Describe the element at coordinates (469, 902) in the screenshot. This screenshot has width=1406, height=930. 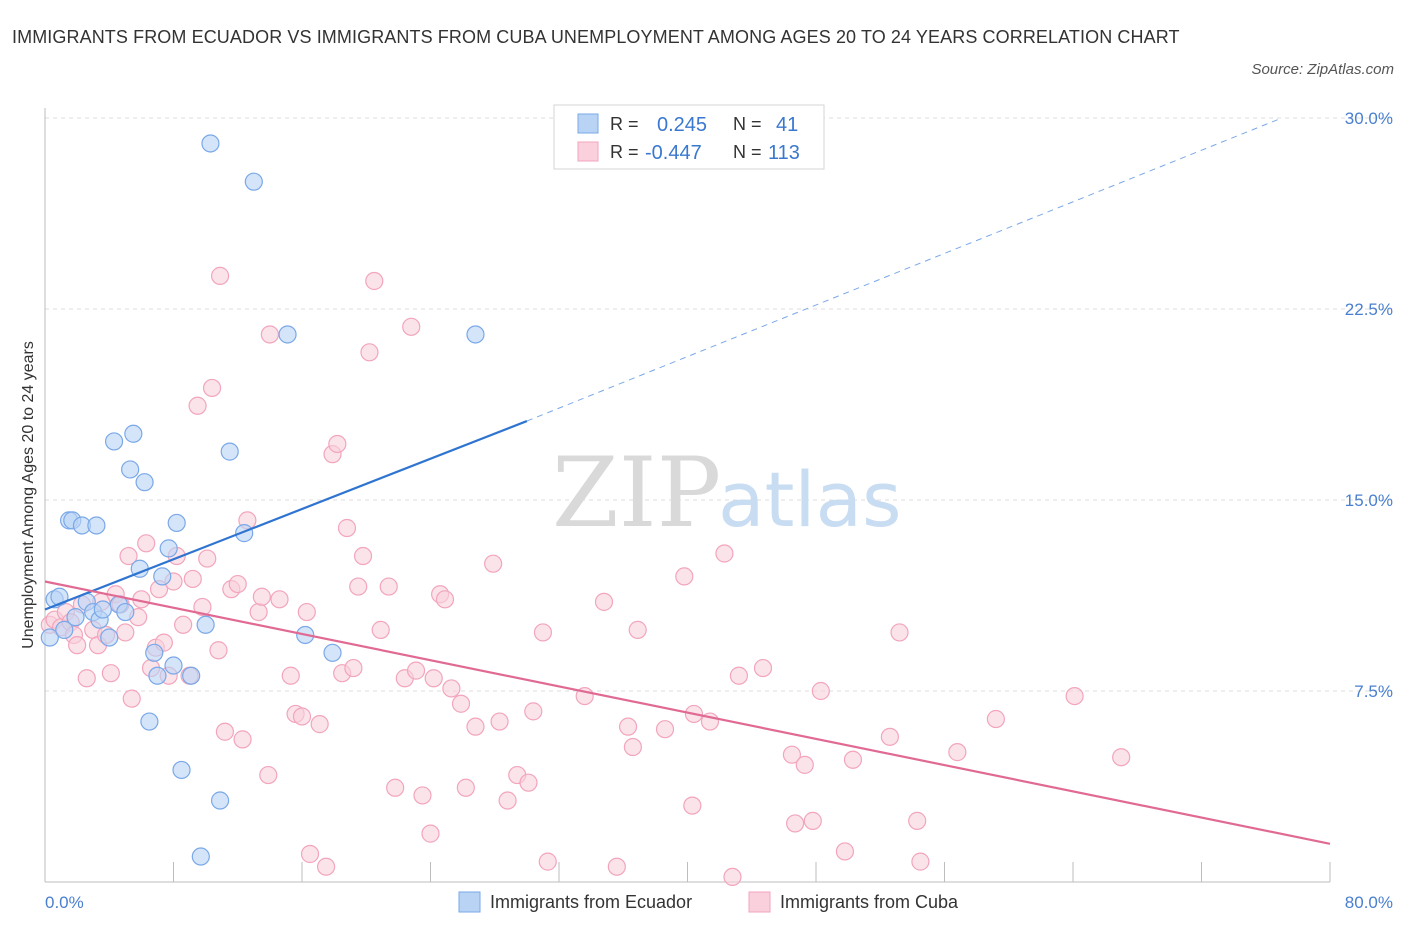
I see `legend-swatch-ecuador` at that location.